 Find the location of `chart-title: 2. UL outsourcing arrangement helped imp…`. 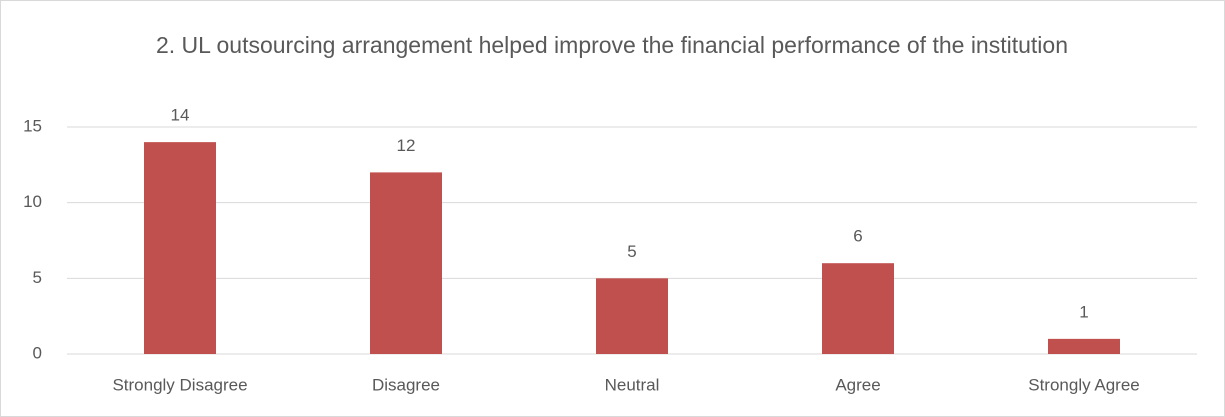

chart-title: 2. UL outsourcing arrangement helped imp… is located at coordinates (611, 45).